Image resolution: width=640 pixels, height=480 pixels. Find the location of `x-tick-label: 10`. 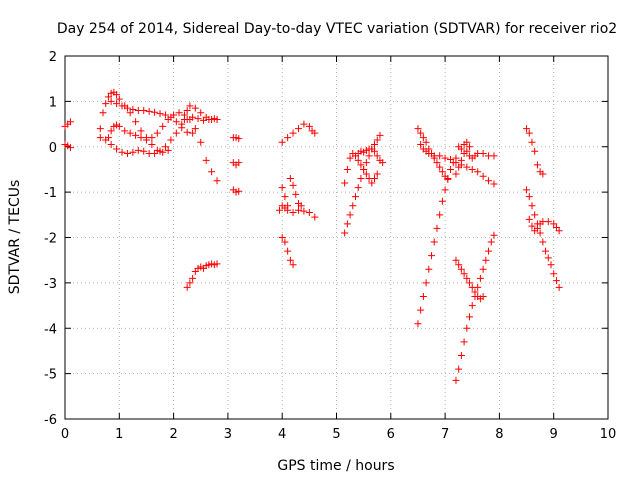

x-tick-label: 10 is located at coordinates (608, 434).